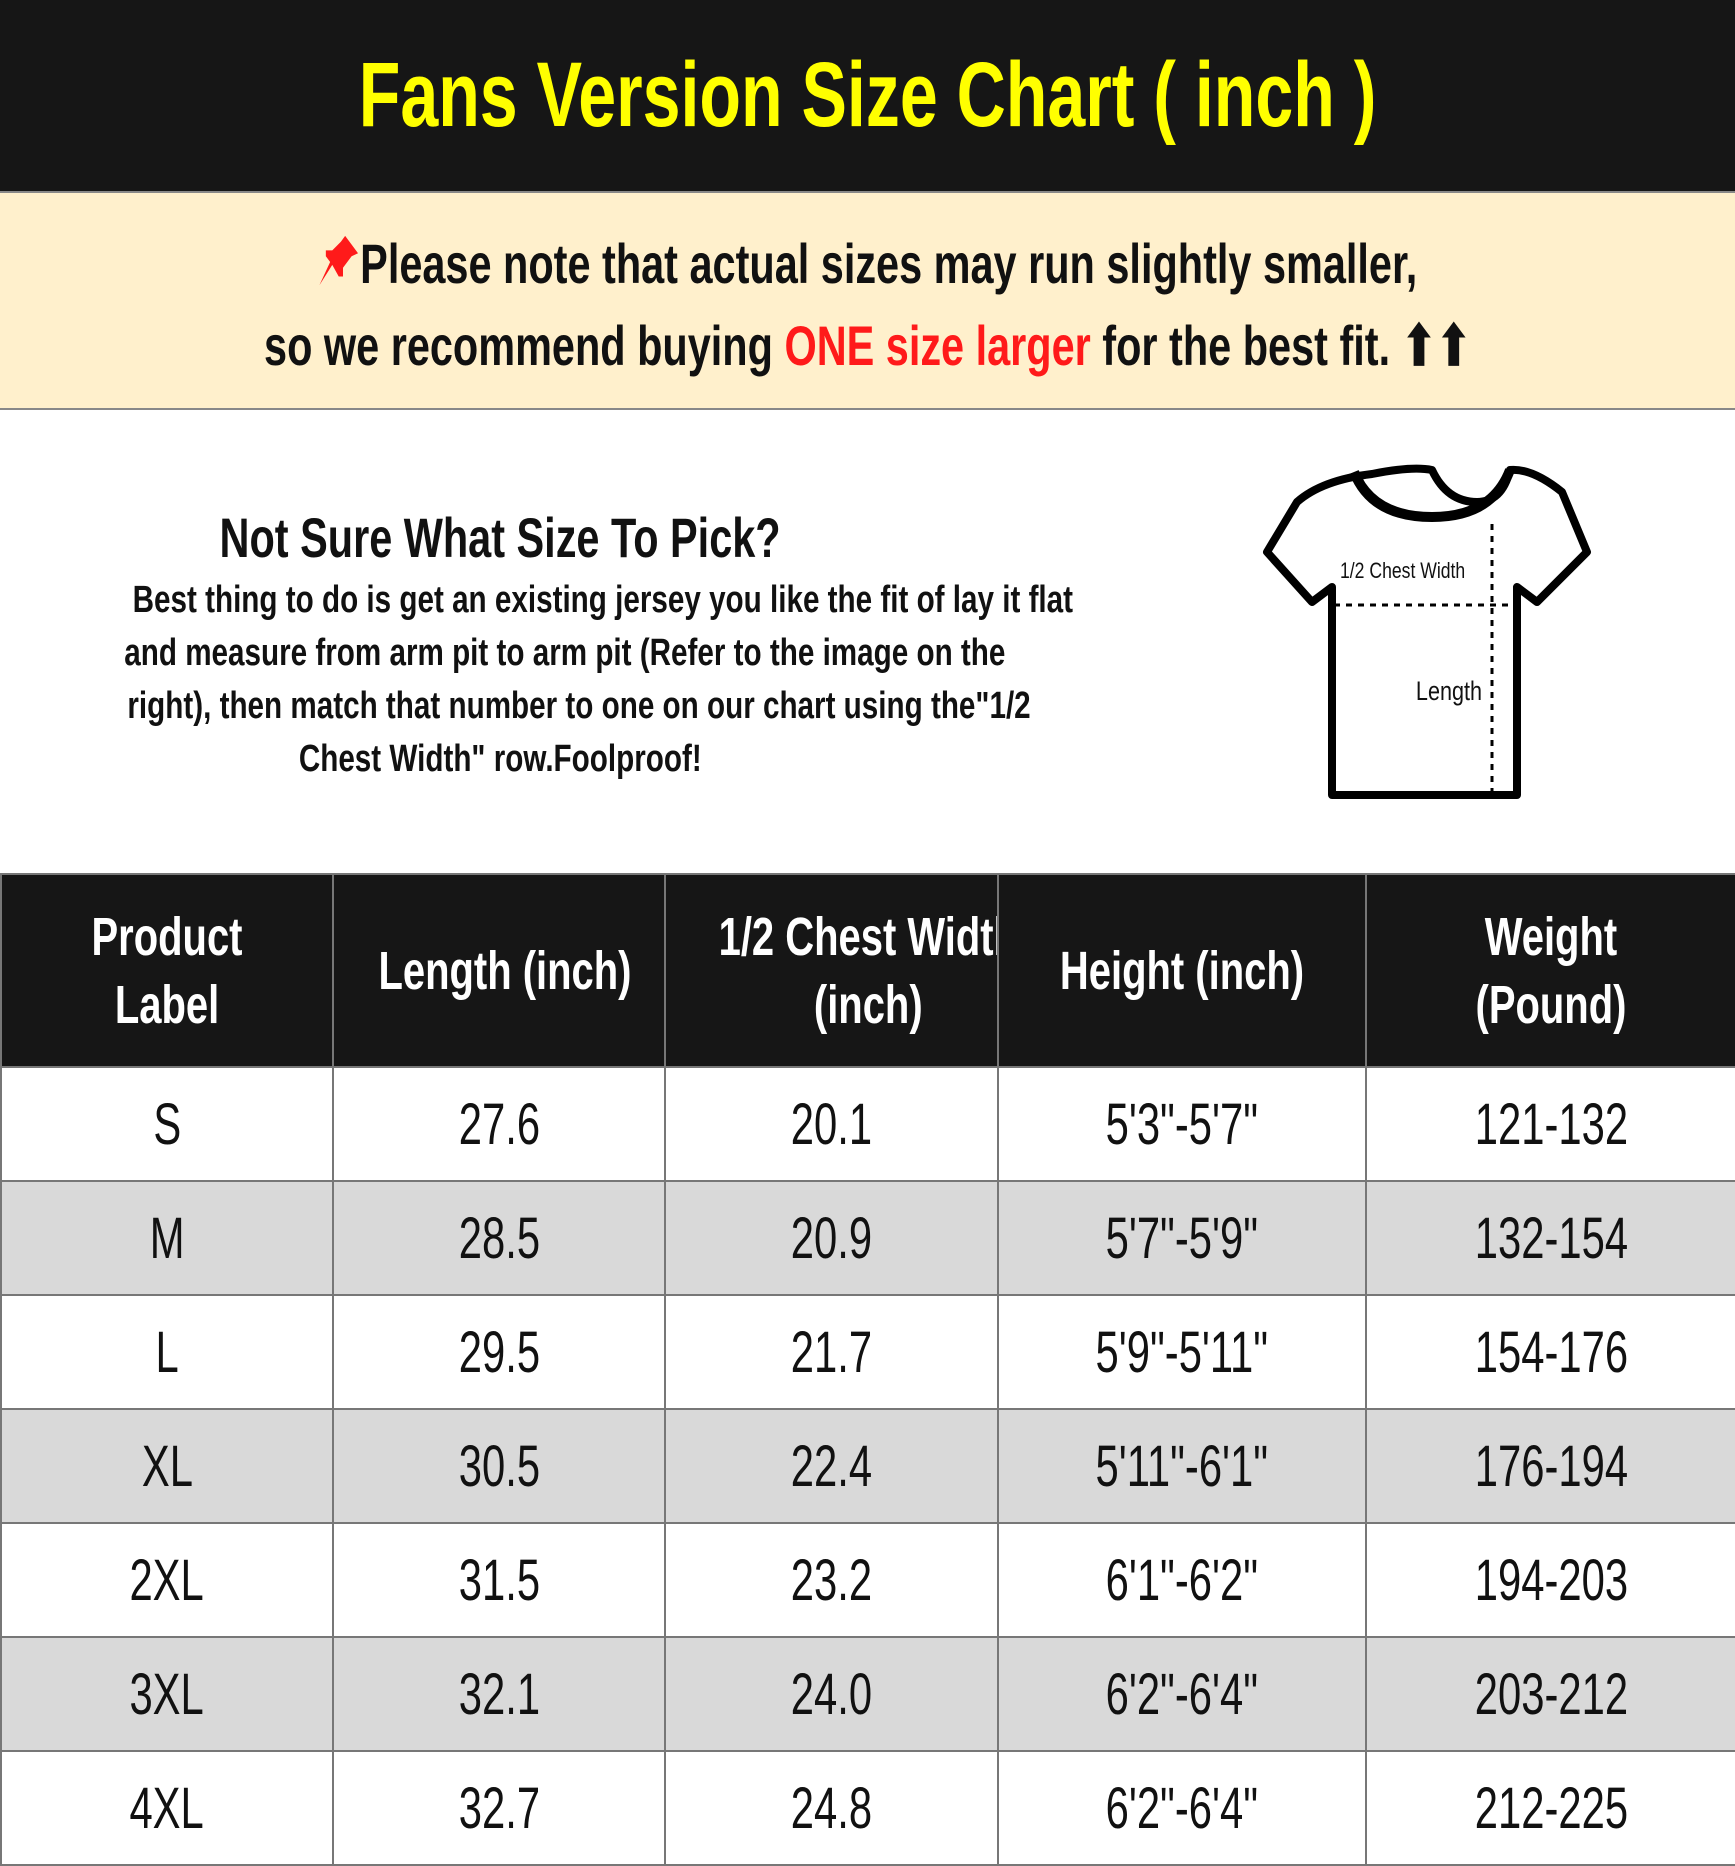 The image size is (1735, 1866). Describe the element at coordinates (1182, 1124) in the screenshot. I see `cell-height: 5'3"-5'7"` at that location.